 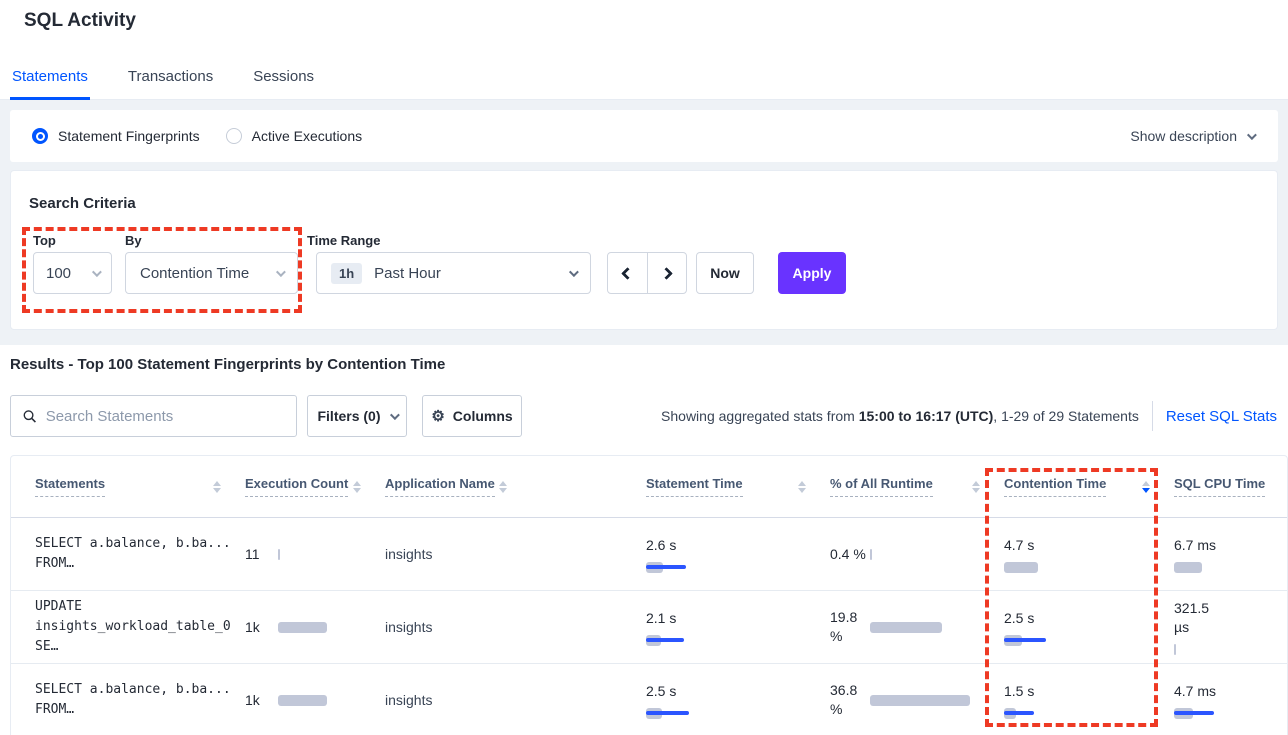 What do you see at coordinates (812, 273) in the screenshot?
I see `apply-button: Apply` at bounding box center [812, 273].